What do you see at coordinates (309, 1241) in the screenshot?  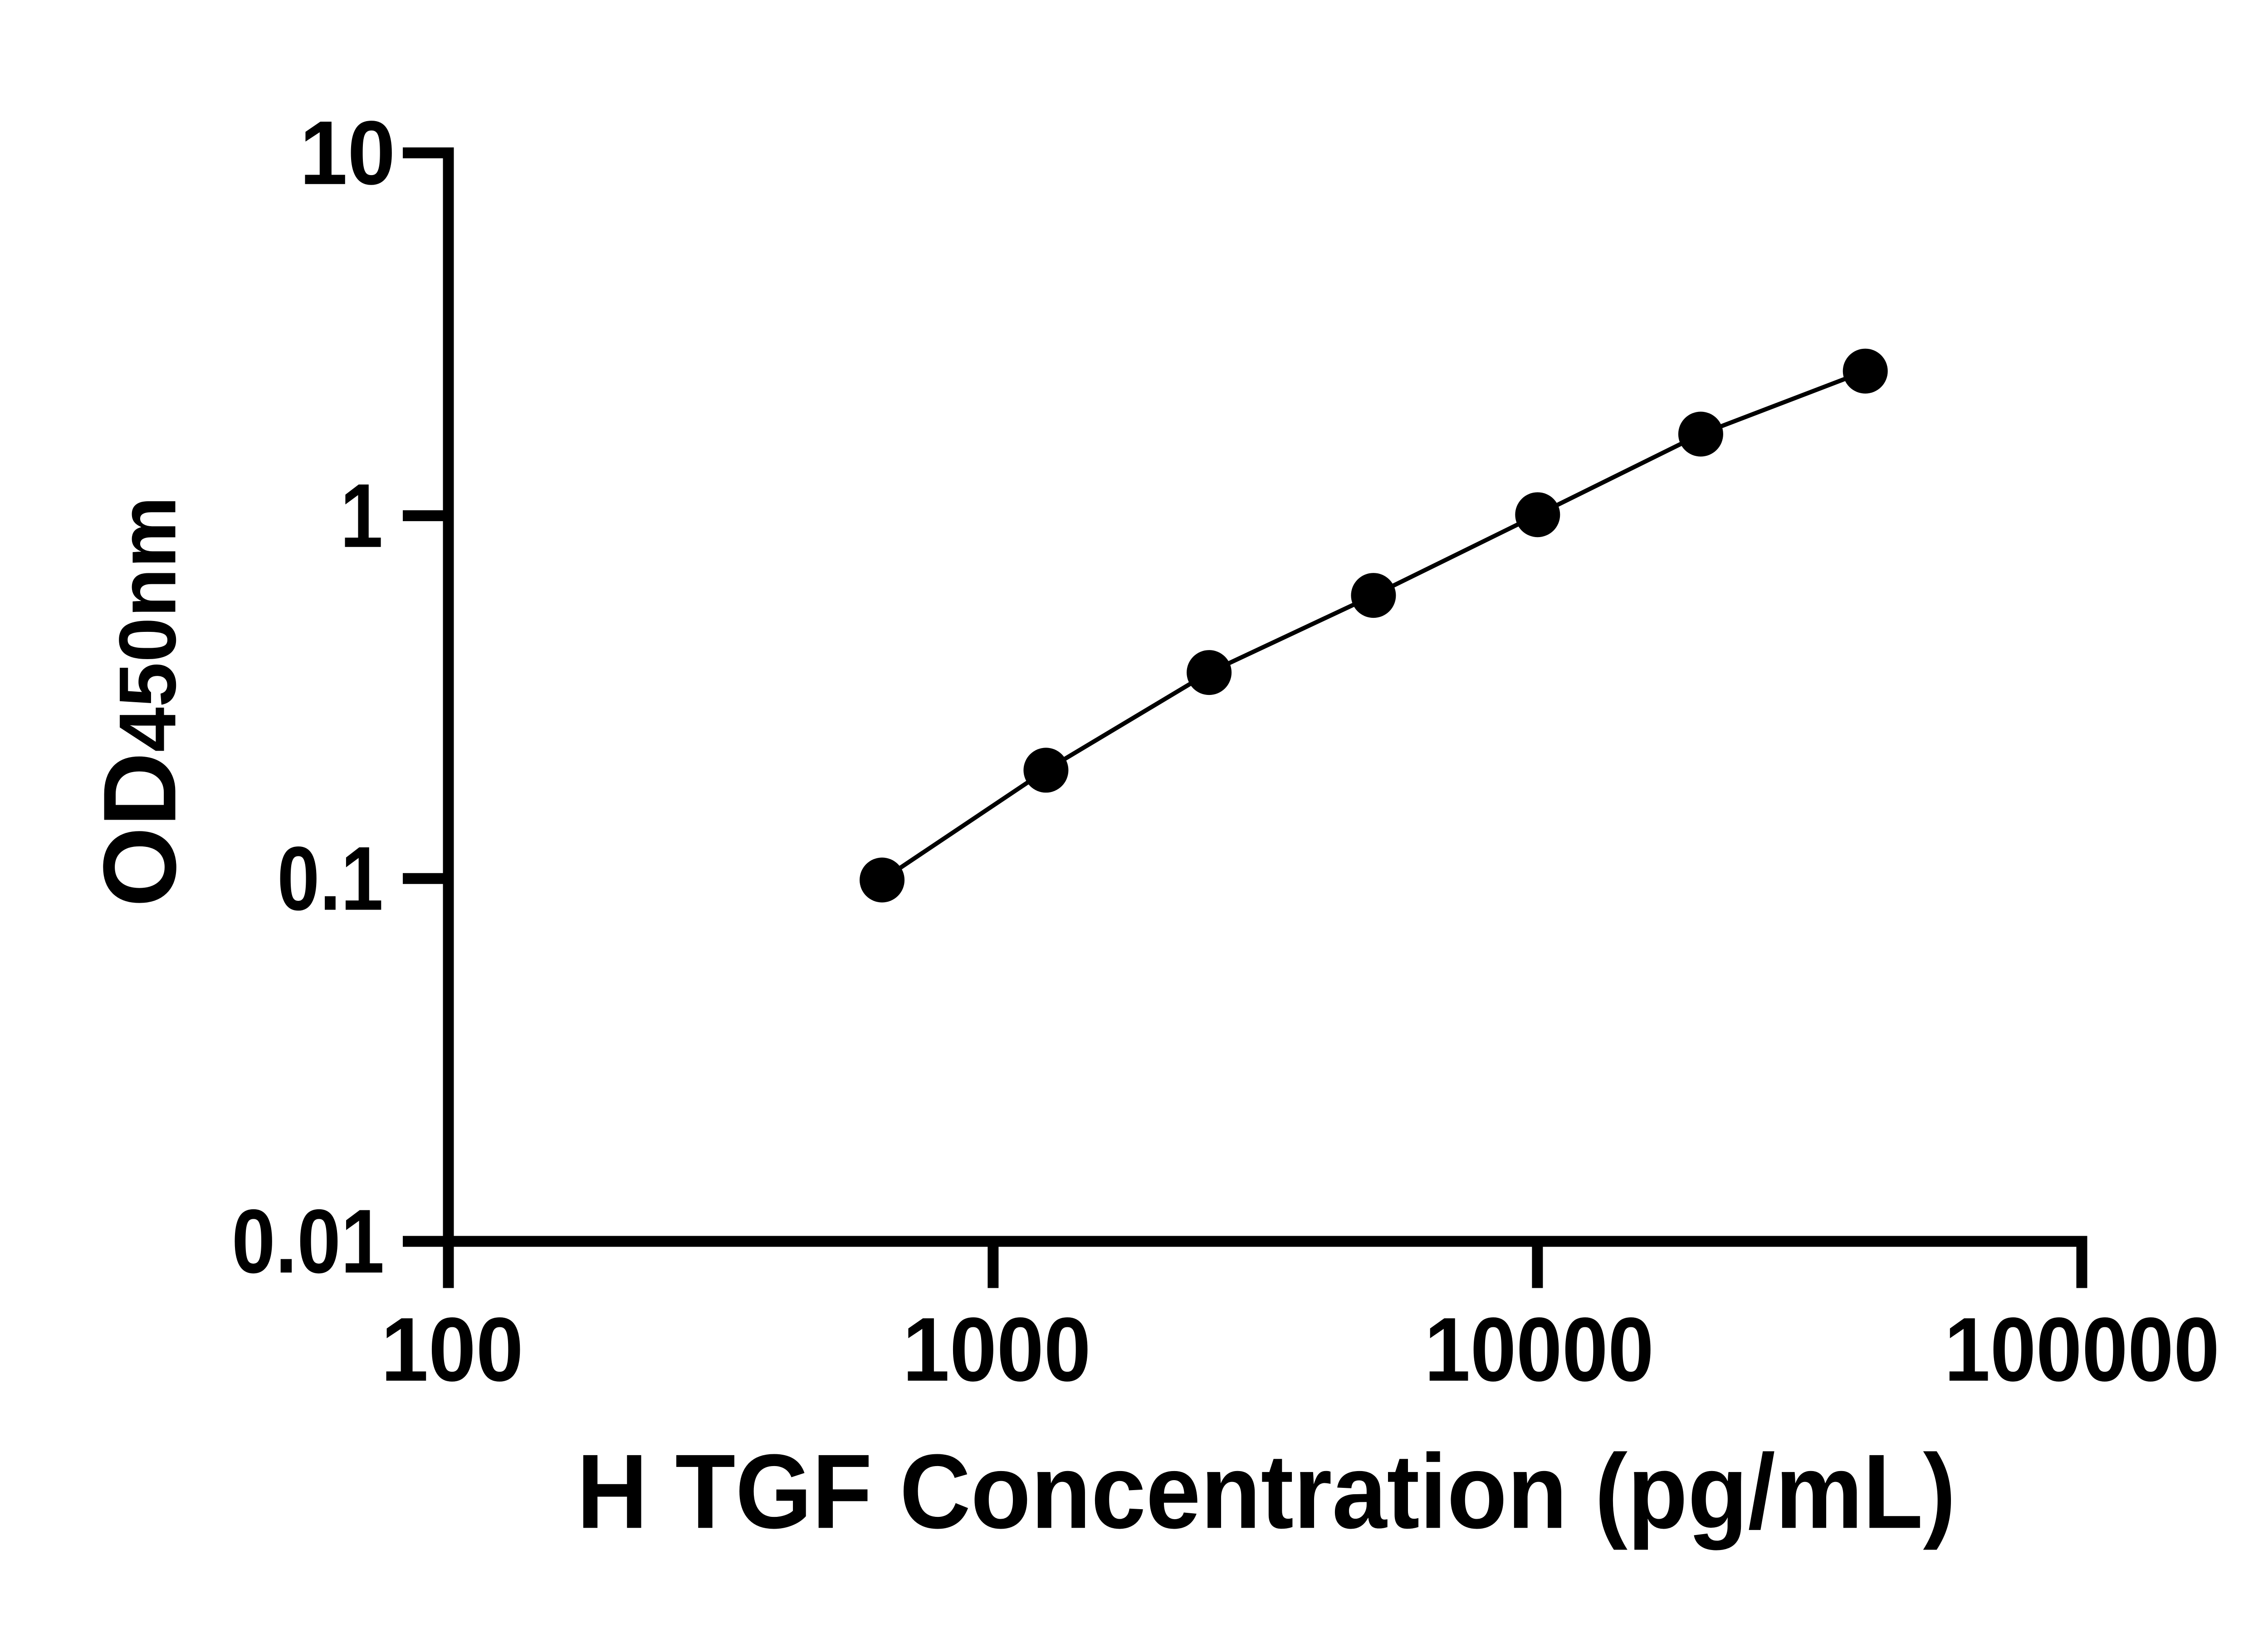 I see `svg-text: 0.01` at bounding box center [309, 1241].